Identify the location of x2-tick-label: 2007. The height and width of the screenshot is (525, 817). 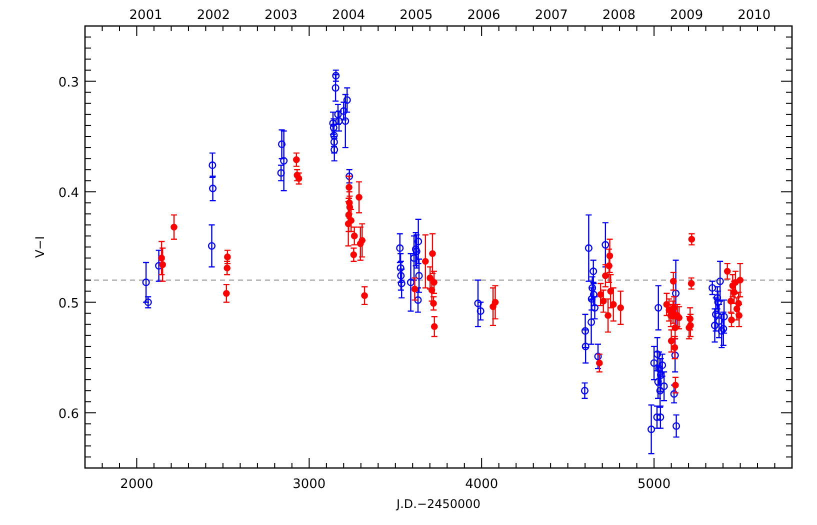
(551, 15).